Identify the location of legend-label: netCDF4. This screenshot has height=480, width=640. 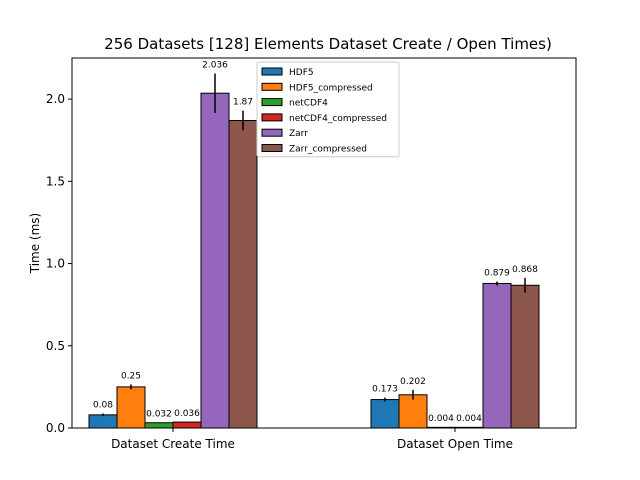
(308, 104).